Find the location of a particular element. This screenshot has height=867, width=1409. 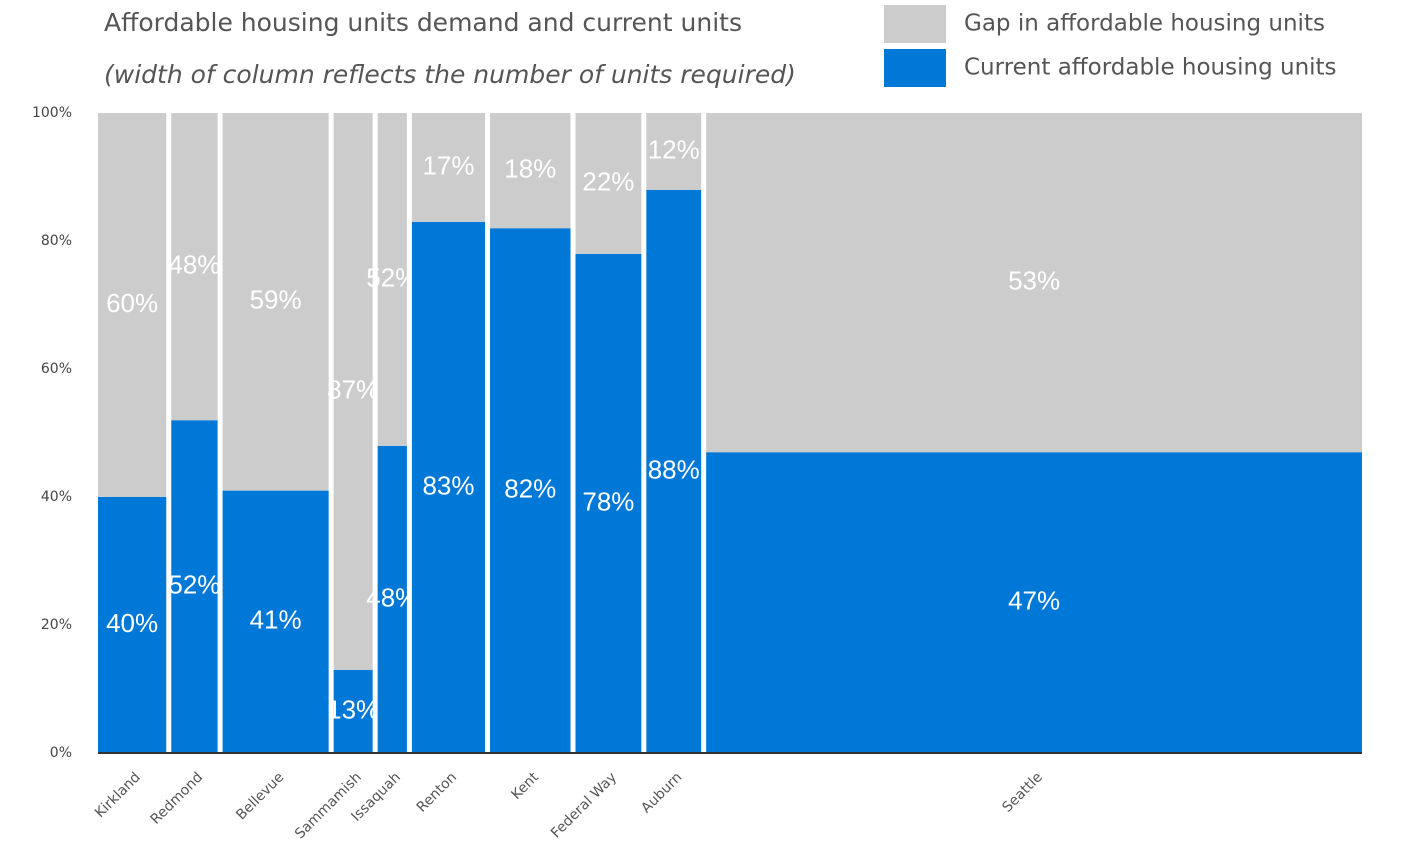

data-label: 87% is located at coordinates (353, 389).